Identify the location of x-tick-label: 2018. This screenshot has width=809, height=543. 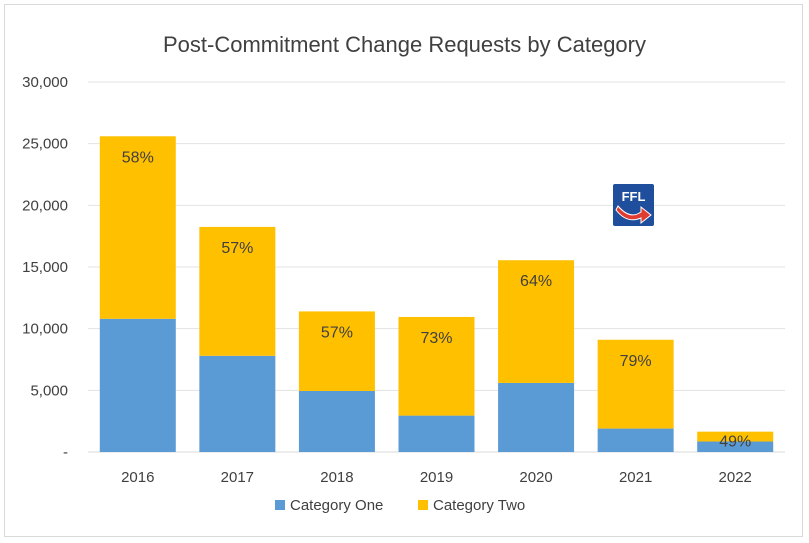
(336, 477).